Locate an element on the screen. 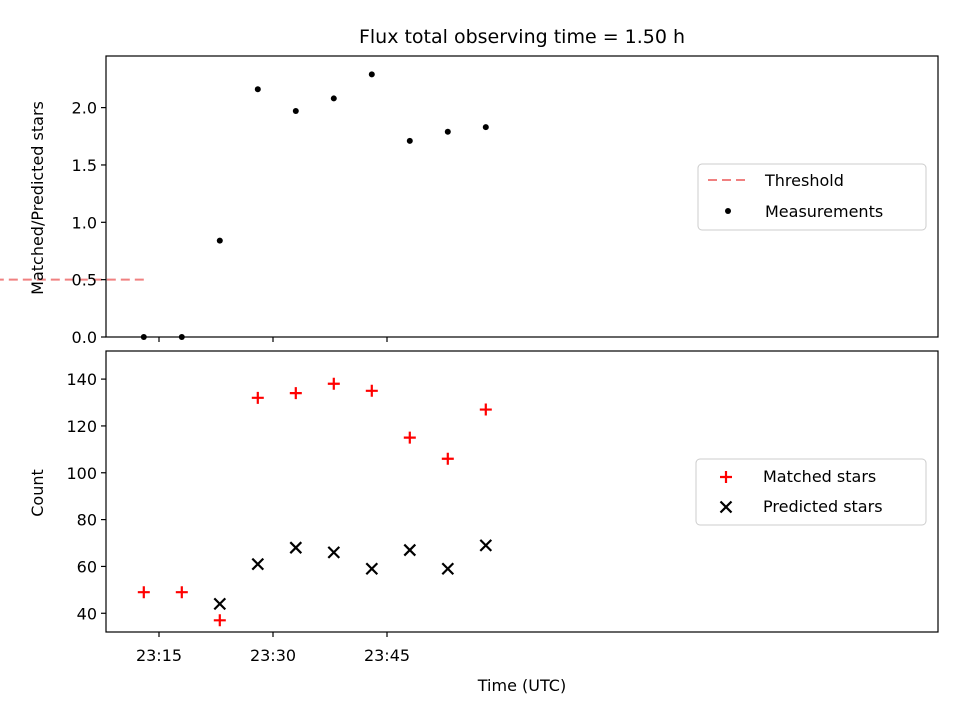 This screenshot has height=720, width=960. legend-predicted-swatch is located at coordinates (726, 507).